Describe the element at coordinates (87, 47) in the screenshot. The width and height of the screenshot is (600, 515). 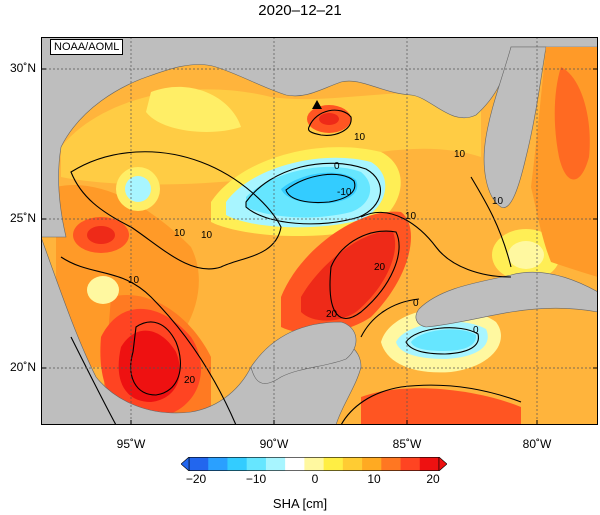
I see `source-label: NOAA/AOML` at that location.